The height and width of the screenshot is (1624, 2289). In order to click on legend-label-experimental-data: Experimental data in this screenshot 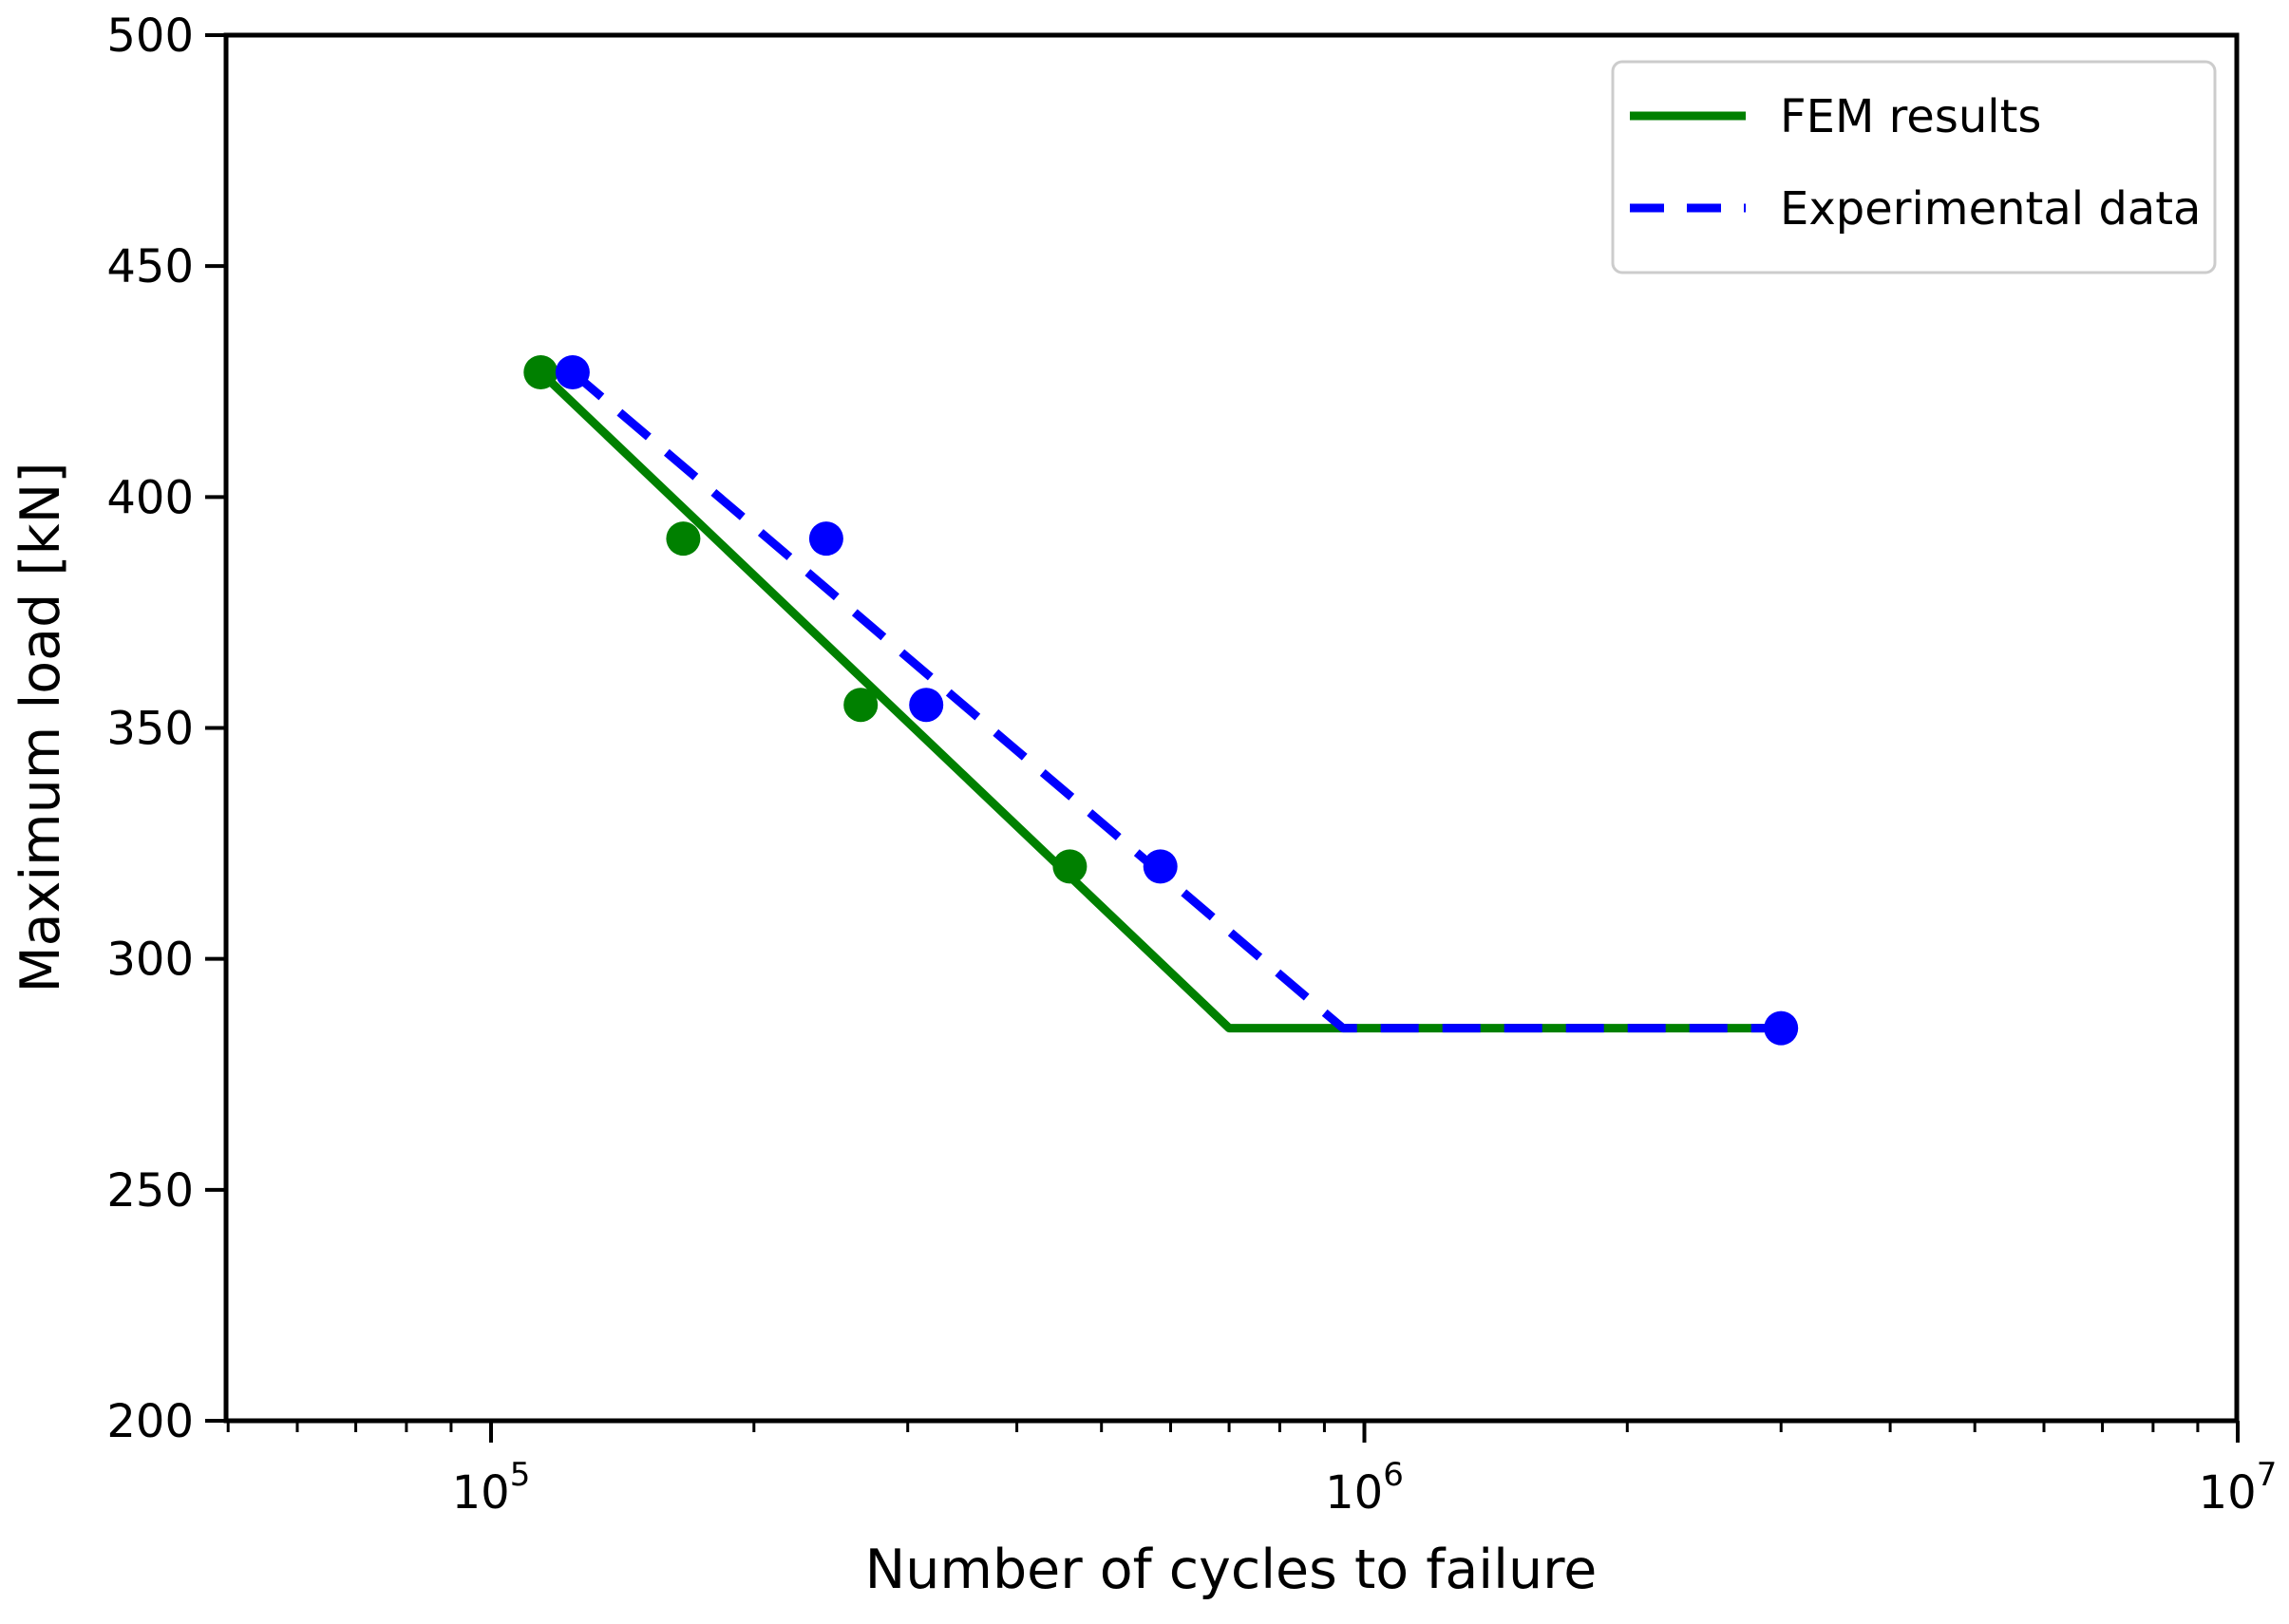, I will do `click(1990, 209)`.